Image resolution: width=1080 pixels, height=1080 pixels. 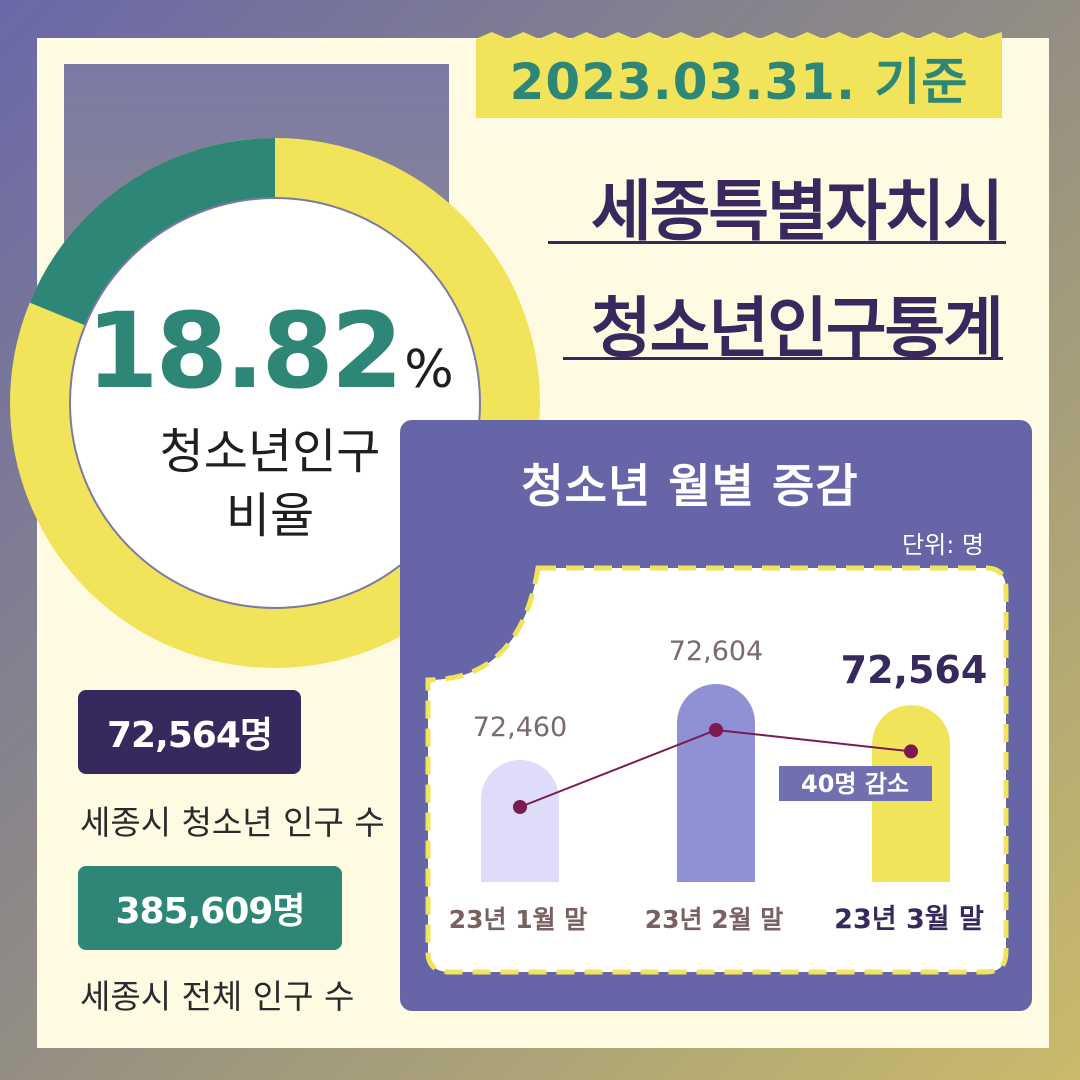 I want to click on chart-unit-label: 단위: 명, so click(x=943, y=545).